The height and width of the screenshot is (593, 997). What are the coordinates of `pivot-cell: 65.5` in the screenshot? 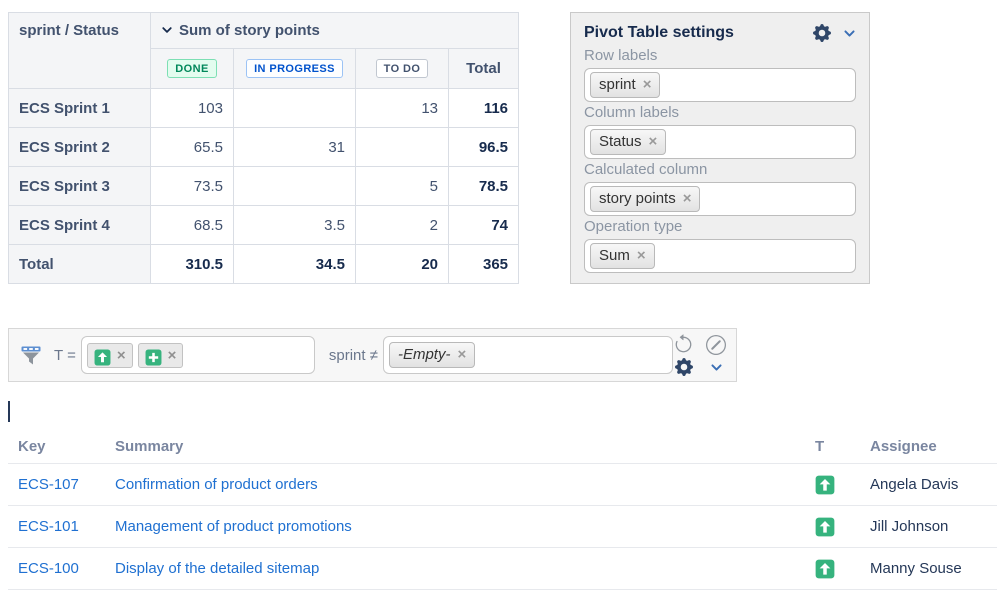 It's located at (192, 147).